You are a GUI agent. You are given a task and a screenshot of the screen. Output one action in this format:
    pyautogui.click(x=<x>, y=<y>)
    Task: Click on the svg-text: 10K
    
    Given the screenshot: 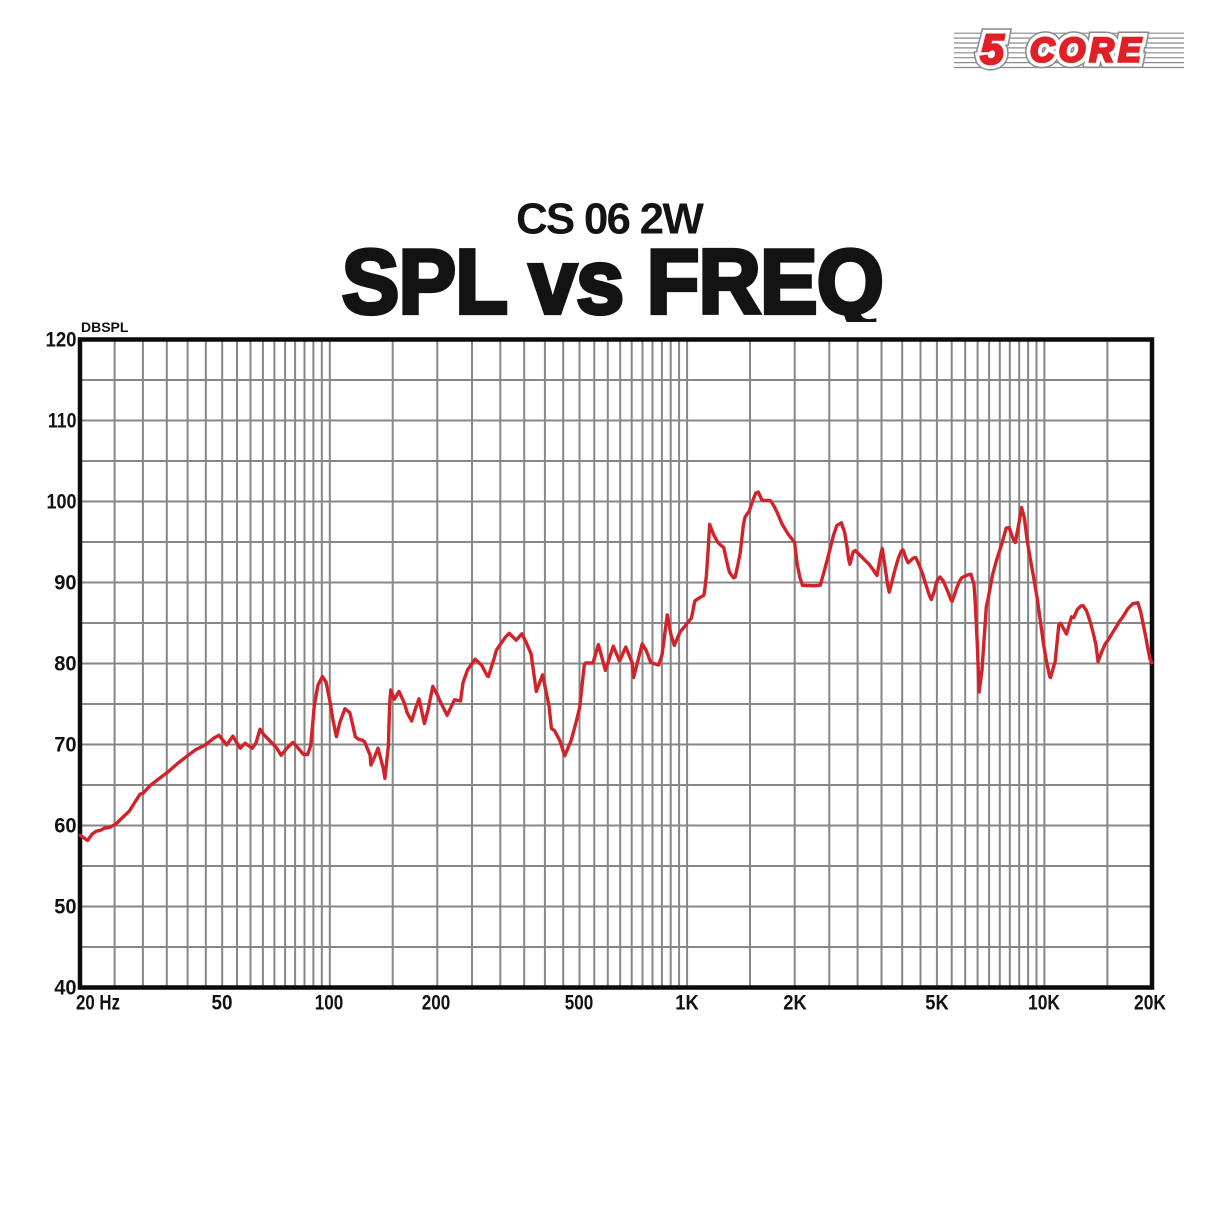 What is the action you would take?
    pyautogui.click(x=1044, y=1003)
    